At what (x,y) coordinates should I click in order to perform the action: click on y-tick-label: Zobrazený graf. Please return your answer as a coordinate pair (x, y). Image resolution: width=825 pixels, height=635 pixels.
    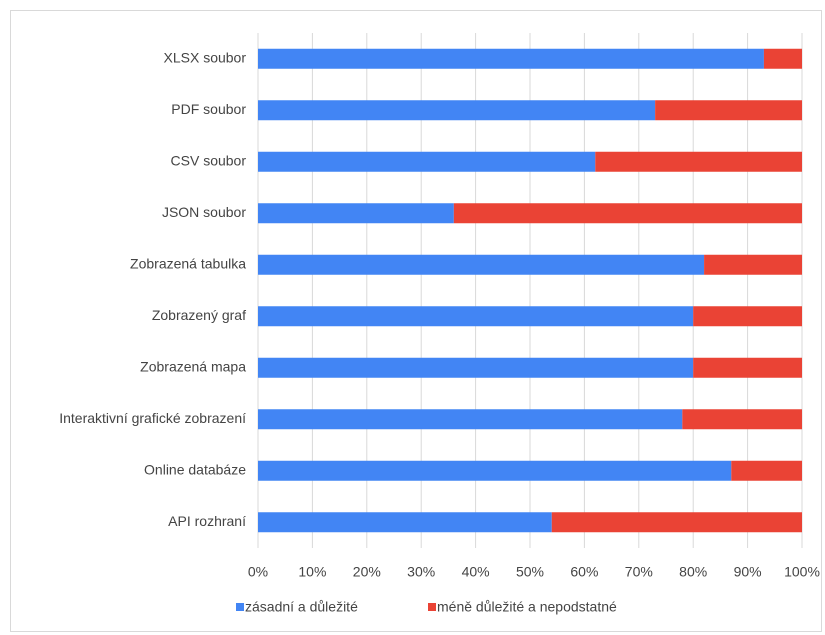
    Looking at the image, I should click on (199, 315).